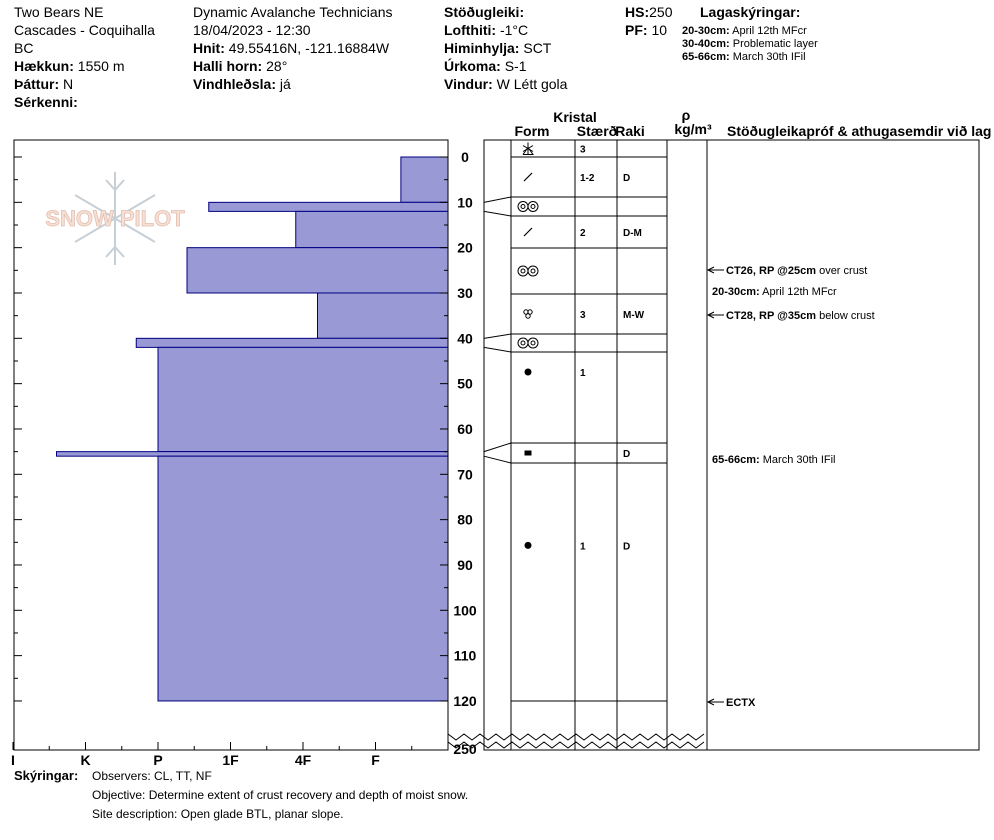  Describe the element at coordinates (69, 66) in the screenshot. I see `elevation-row: Hækkun: 1550 m` at that location.